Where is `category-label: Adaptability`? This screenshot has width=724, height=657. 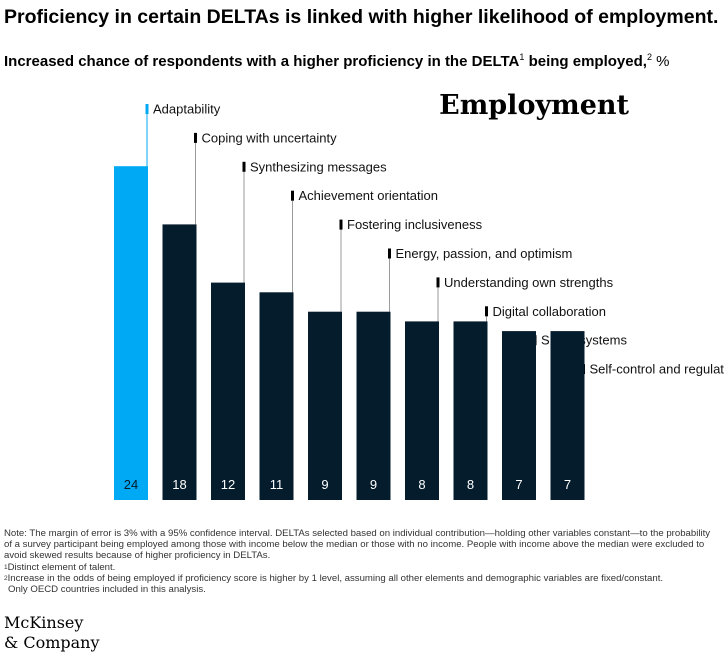
category-label: Adaptability is located at coordinates (187, 109).